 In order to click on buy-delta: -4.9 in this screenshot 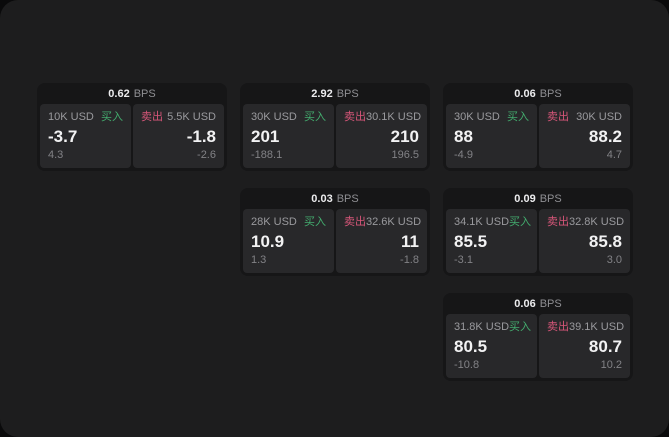, I will do `click(463, 155)`.